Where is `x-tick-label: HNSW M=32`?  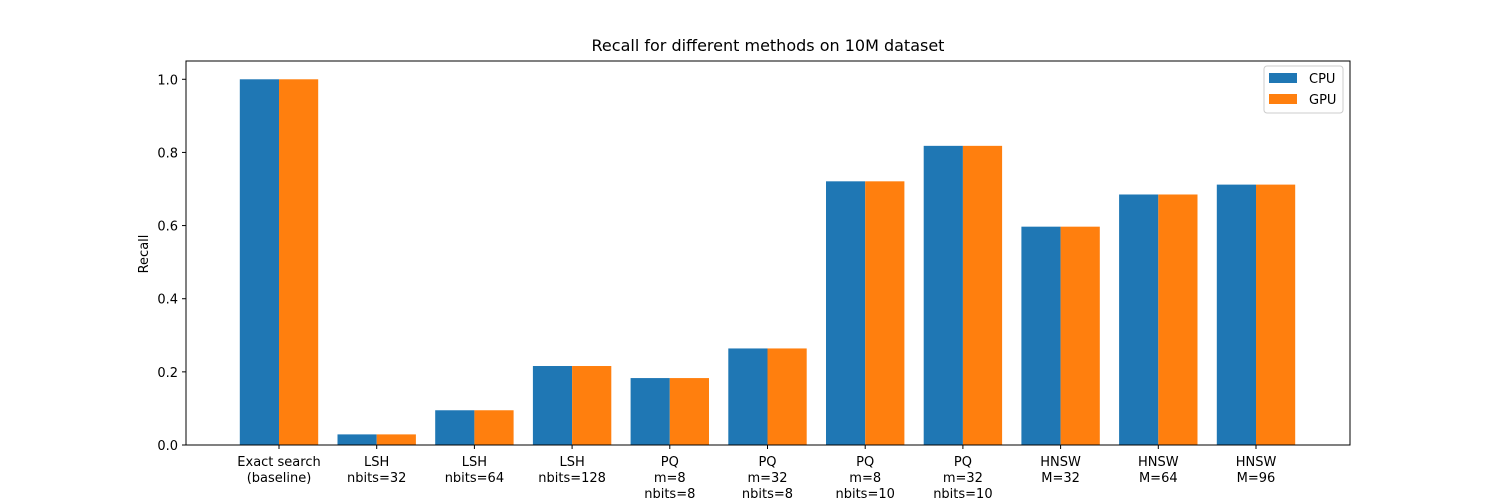 x-tick-label: HNSW M=32 is located at coordinates (1060, 470).